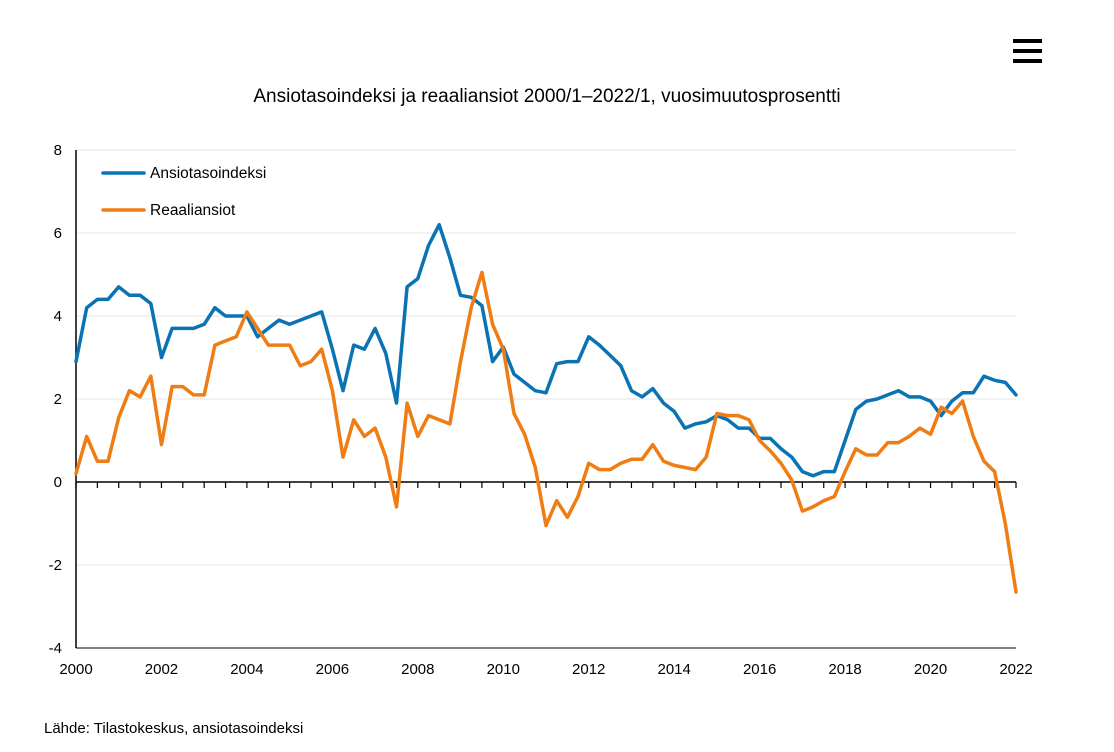 The image size is (1114, 752). What do you see at coordinates (161, 669) in the screenshot?
I see `x-tick-label: 2002` at bounding box center [161, 669].